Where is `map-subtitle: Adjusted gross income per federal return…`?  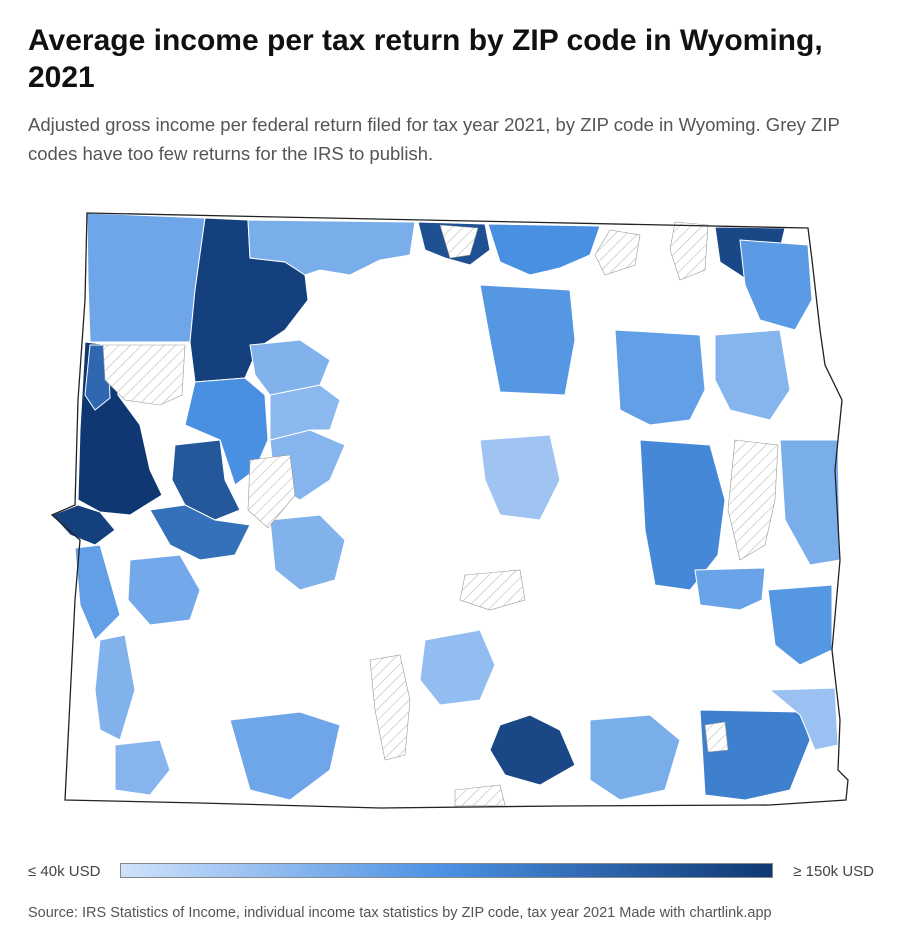
map-subtitle: Adjusted gross income per federal return… is located at coordinates (434, 139).